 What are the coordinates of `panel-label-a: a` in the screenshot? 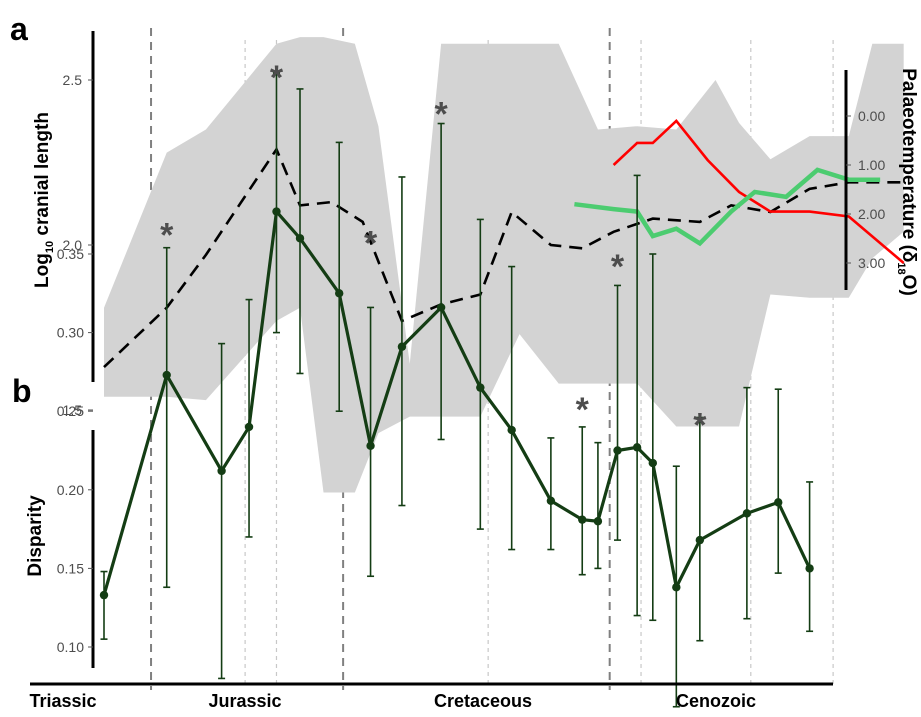 It's located at (19, 29).